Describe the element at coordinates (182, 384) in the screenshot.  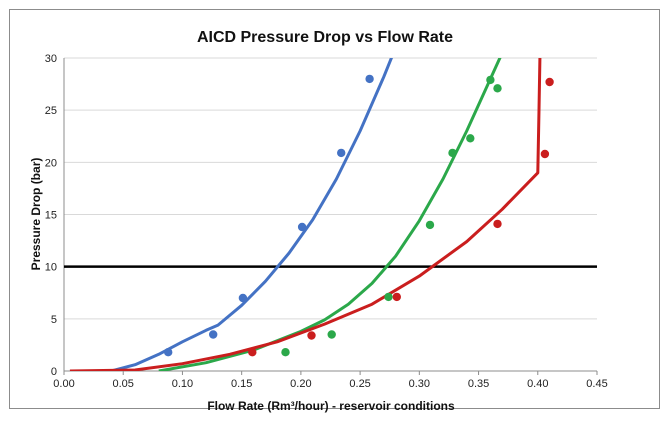
I see `x-tick-label: 0.10` at that location.